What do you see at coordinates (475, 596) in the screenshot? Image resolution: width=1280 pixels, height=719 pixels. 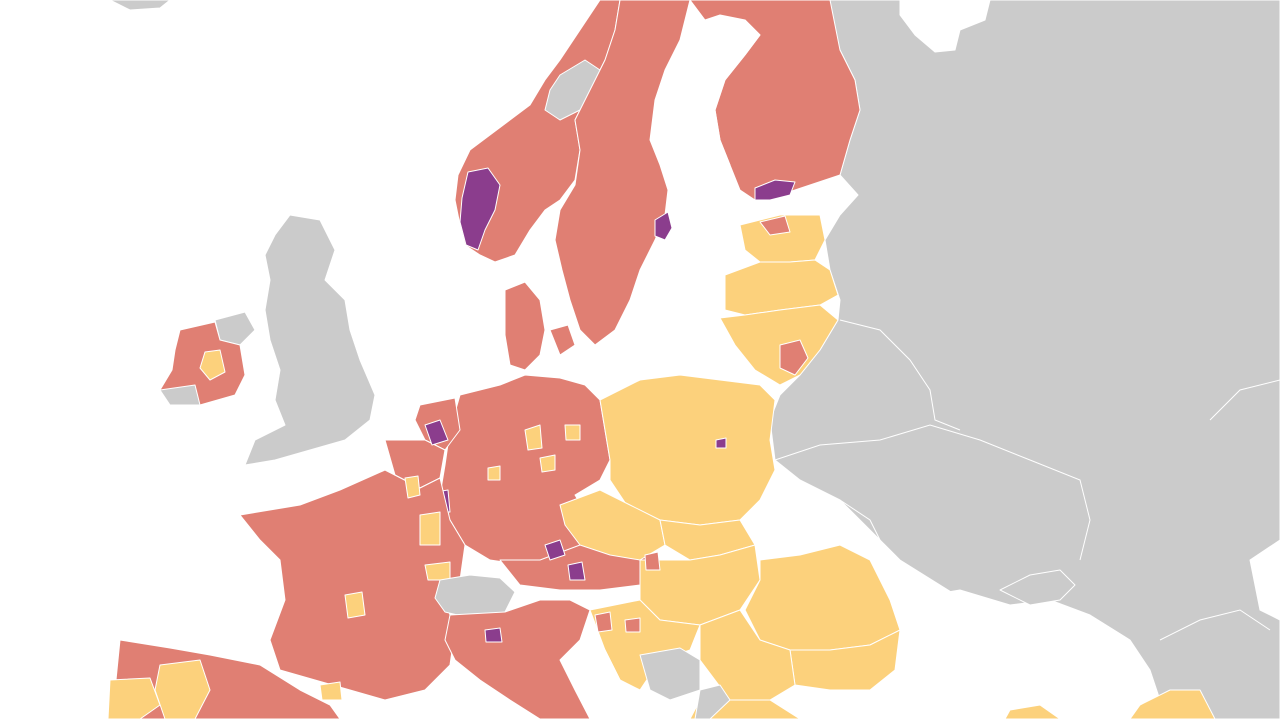 I see `region-switzerland` at bounding box center [475, 596].